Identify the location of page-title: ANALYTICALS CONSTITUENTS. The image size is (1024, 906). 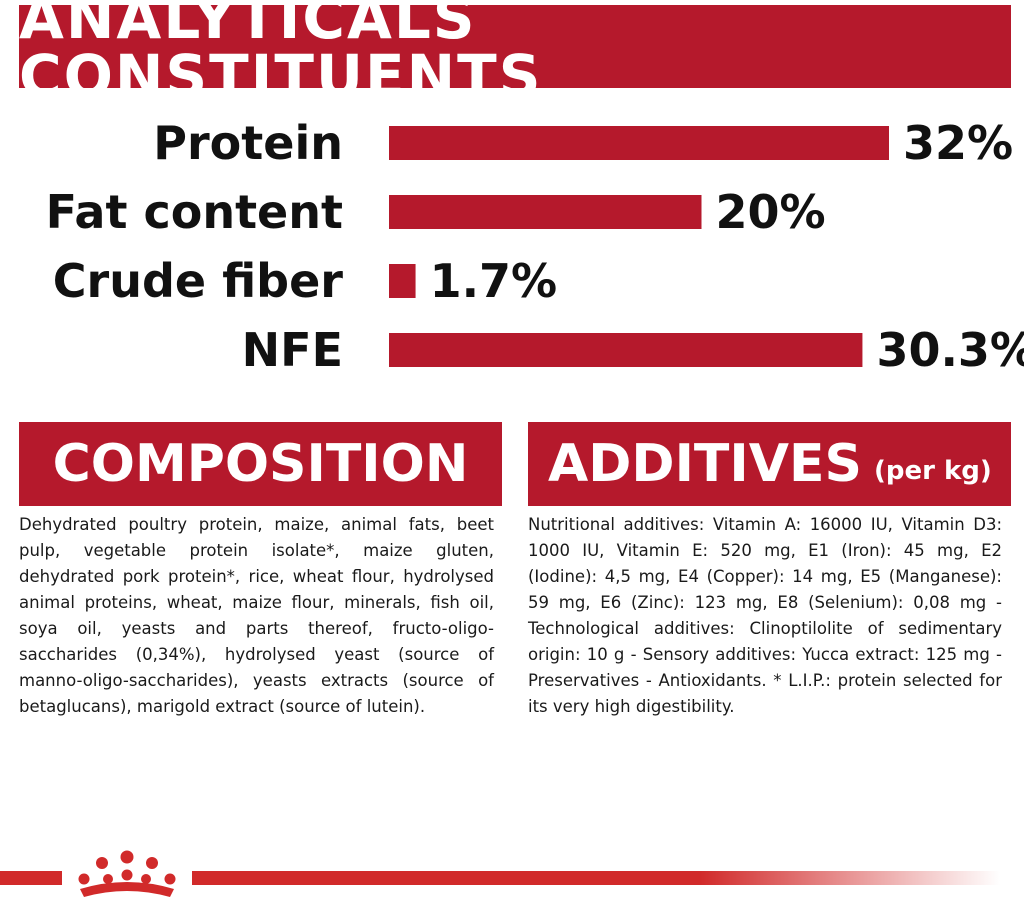
(281, 55).